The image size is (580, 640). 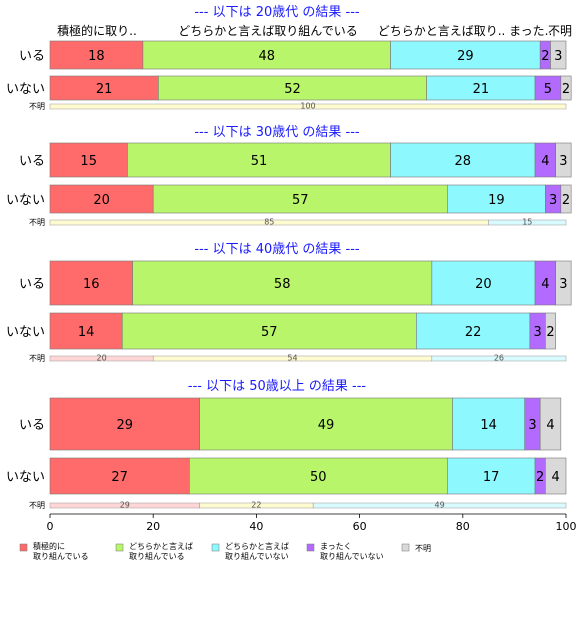 What do you see at coordinates (256, 526) in the screenshot?
I see `x-tick-label: 40` at bounding box center [256, 526].